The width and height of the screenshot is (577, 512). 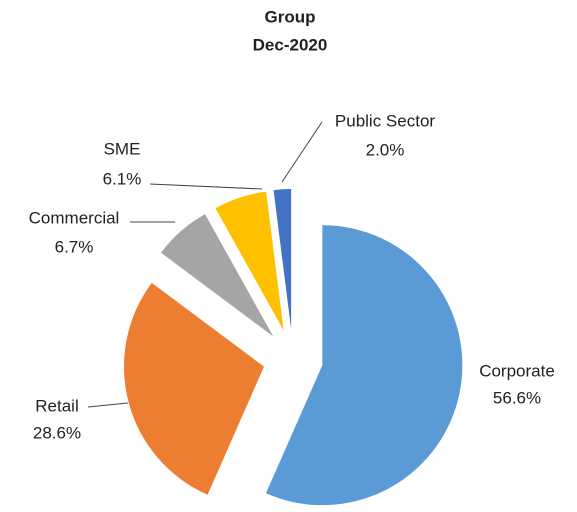 What do you see at coordinates (290, 44) in the screenshot?
I see `chart-subtitle: Dec-2020` at bounding box center [290, 44].